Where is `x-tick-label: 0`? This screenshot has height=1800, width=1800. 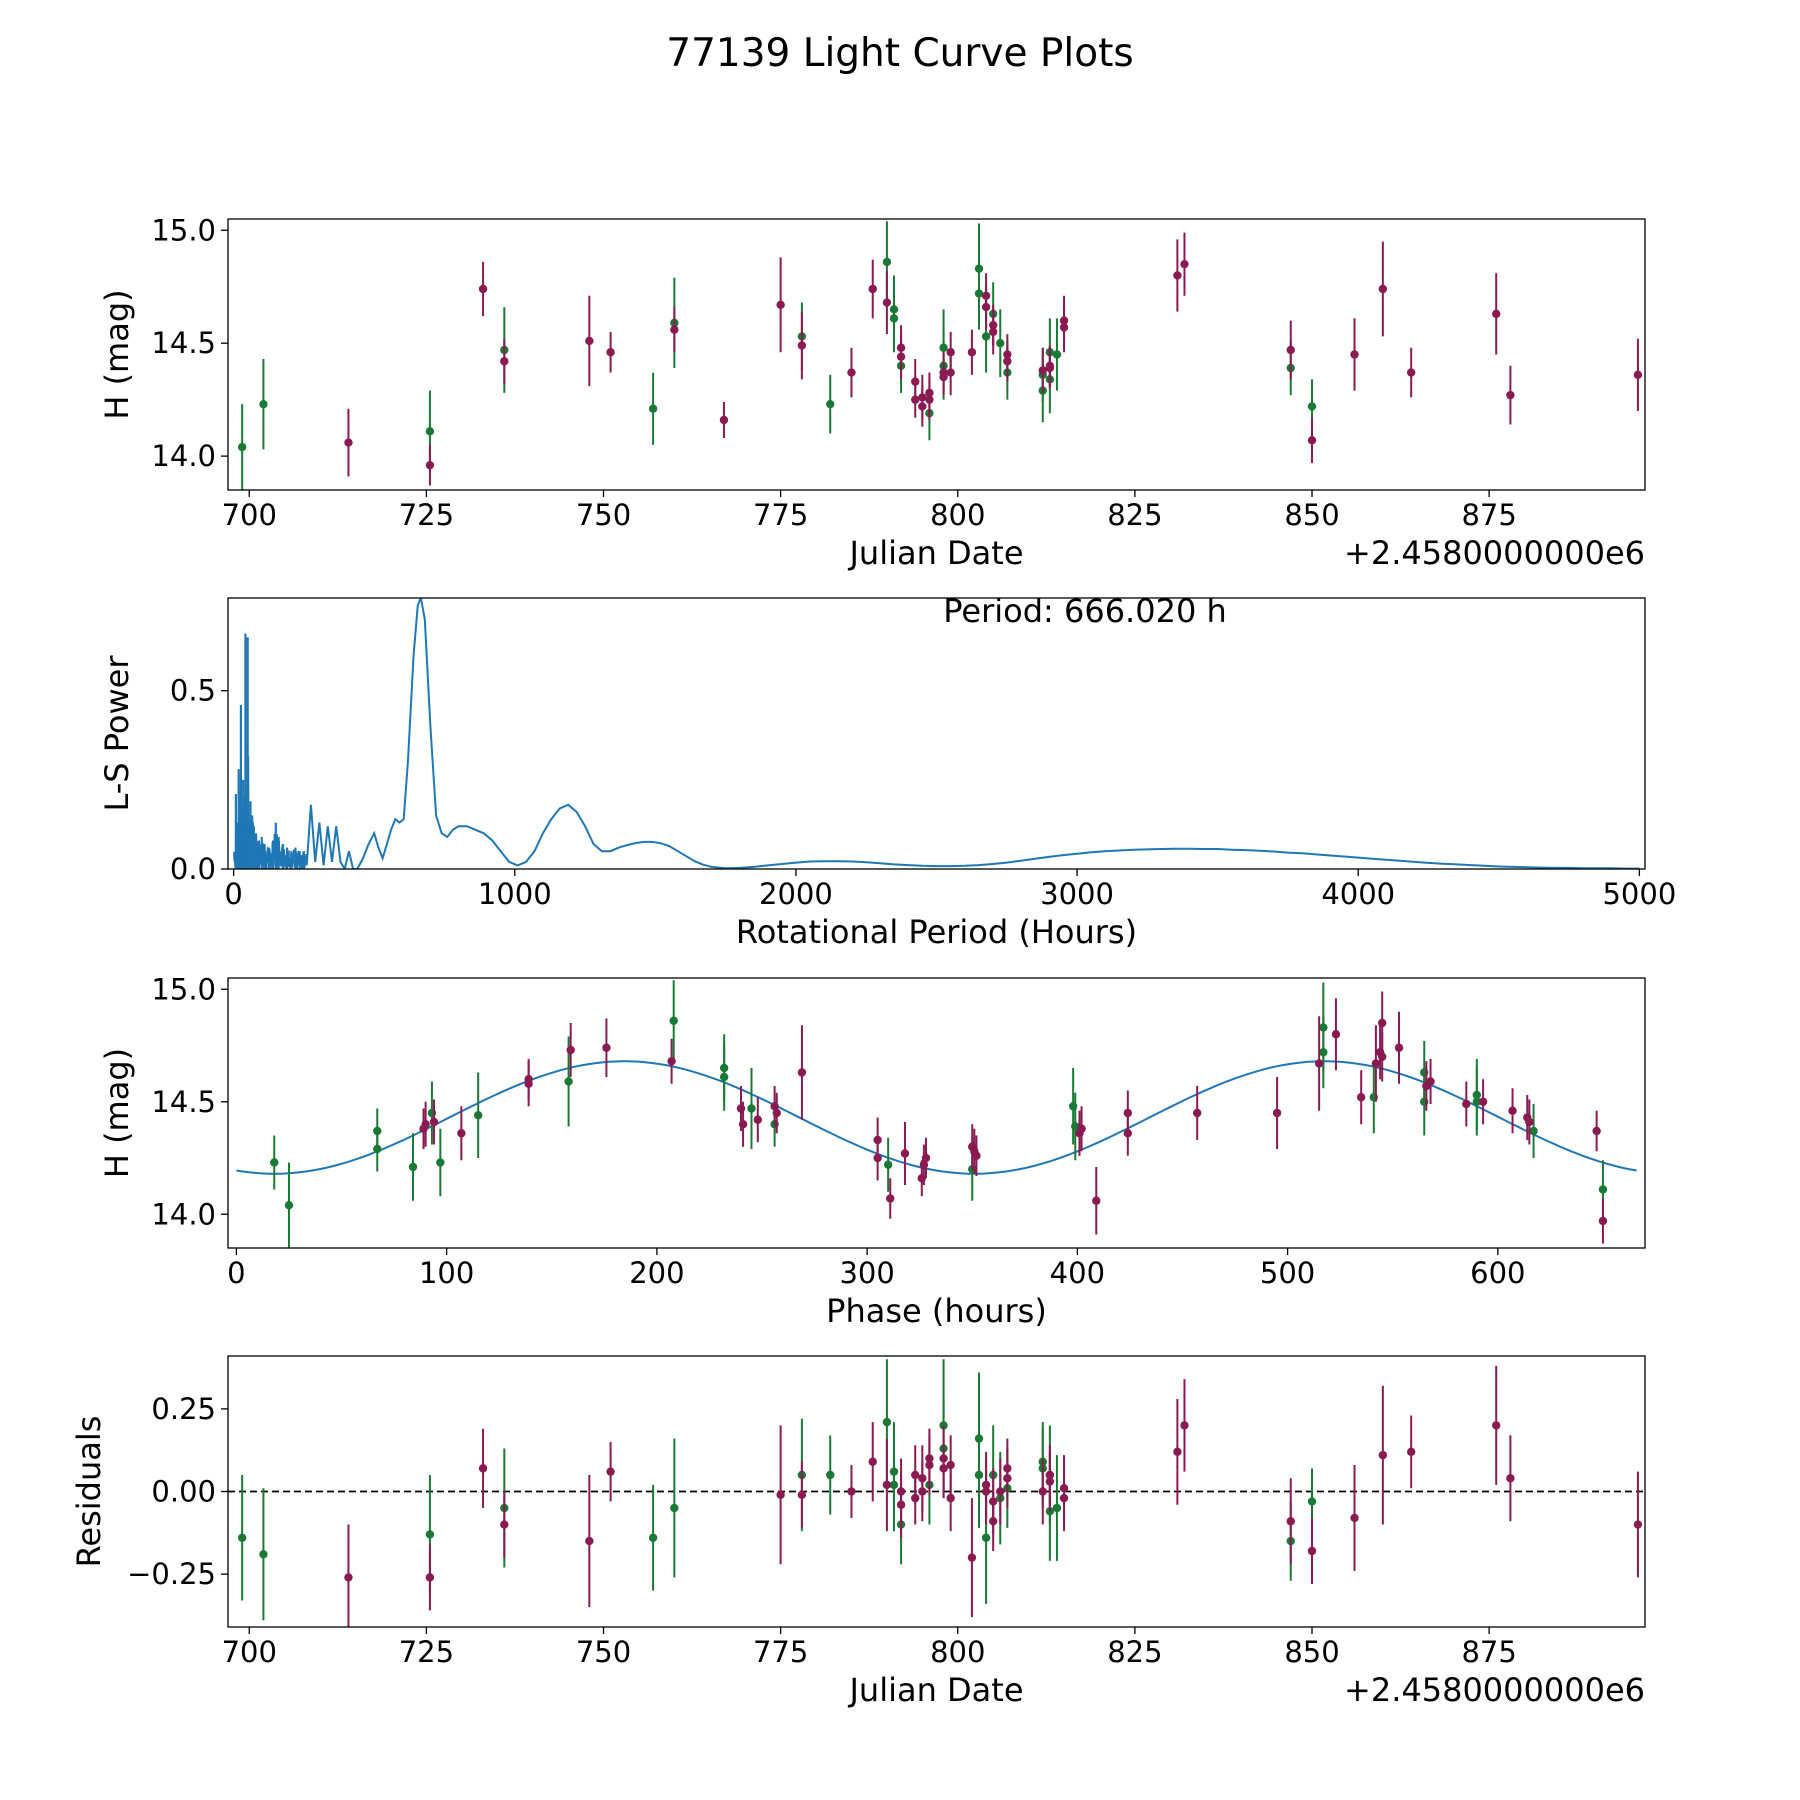
x-tick-label: 0 is located at coordinates (236, 1273).